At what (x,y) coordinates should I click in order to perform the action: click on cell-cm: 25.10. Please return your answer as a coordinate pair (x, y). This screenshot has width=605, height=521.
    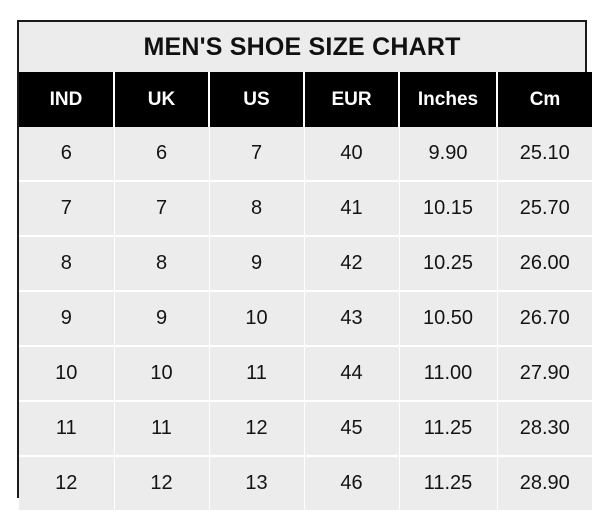
    Looking at the image, I should click on (544, 154).